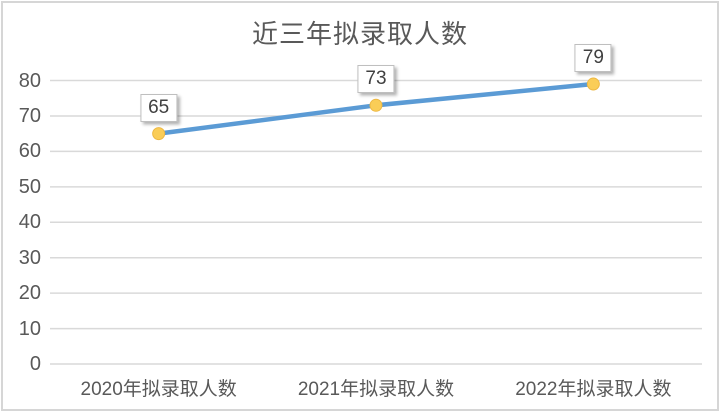 Image resolution: width=720 pixels, height=415 pixels. Describe the element at coordinates (29, 328) in the screenshot. I see `y-axis-tick-label: 10` at that location.